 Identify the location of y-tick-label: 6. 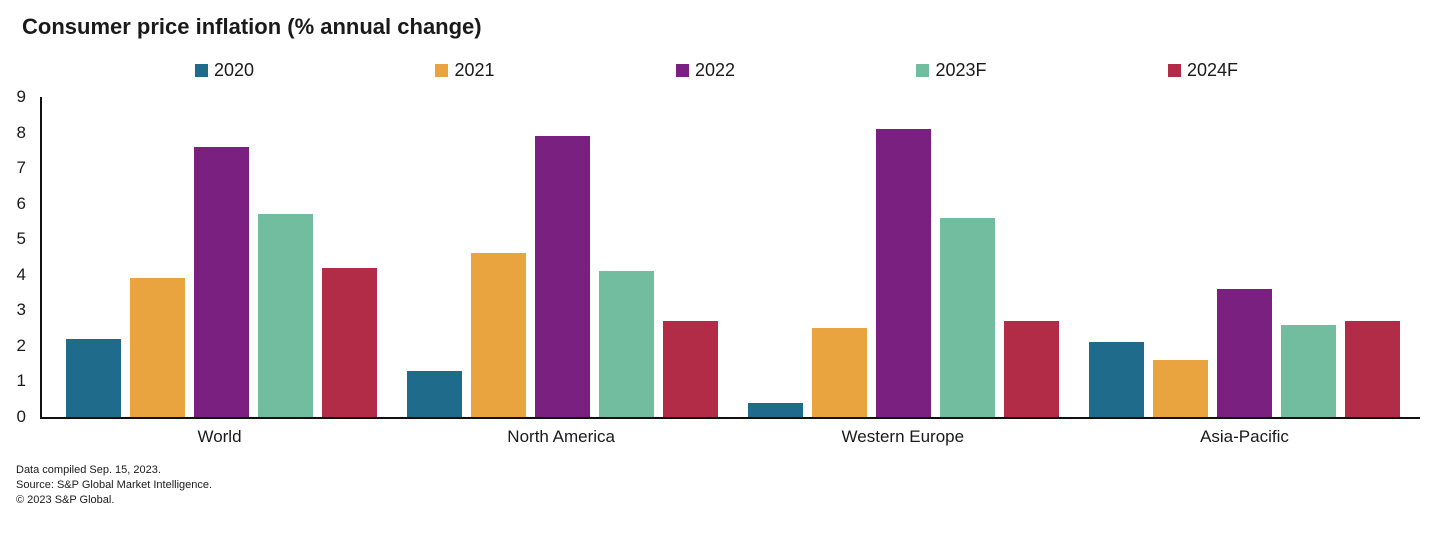
(21, 203).